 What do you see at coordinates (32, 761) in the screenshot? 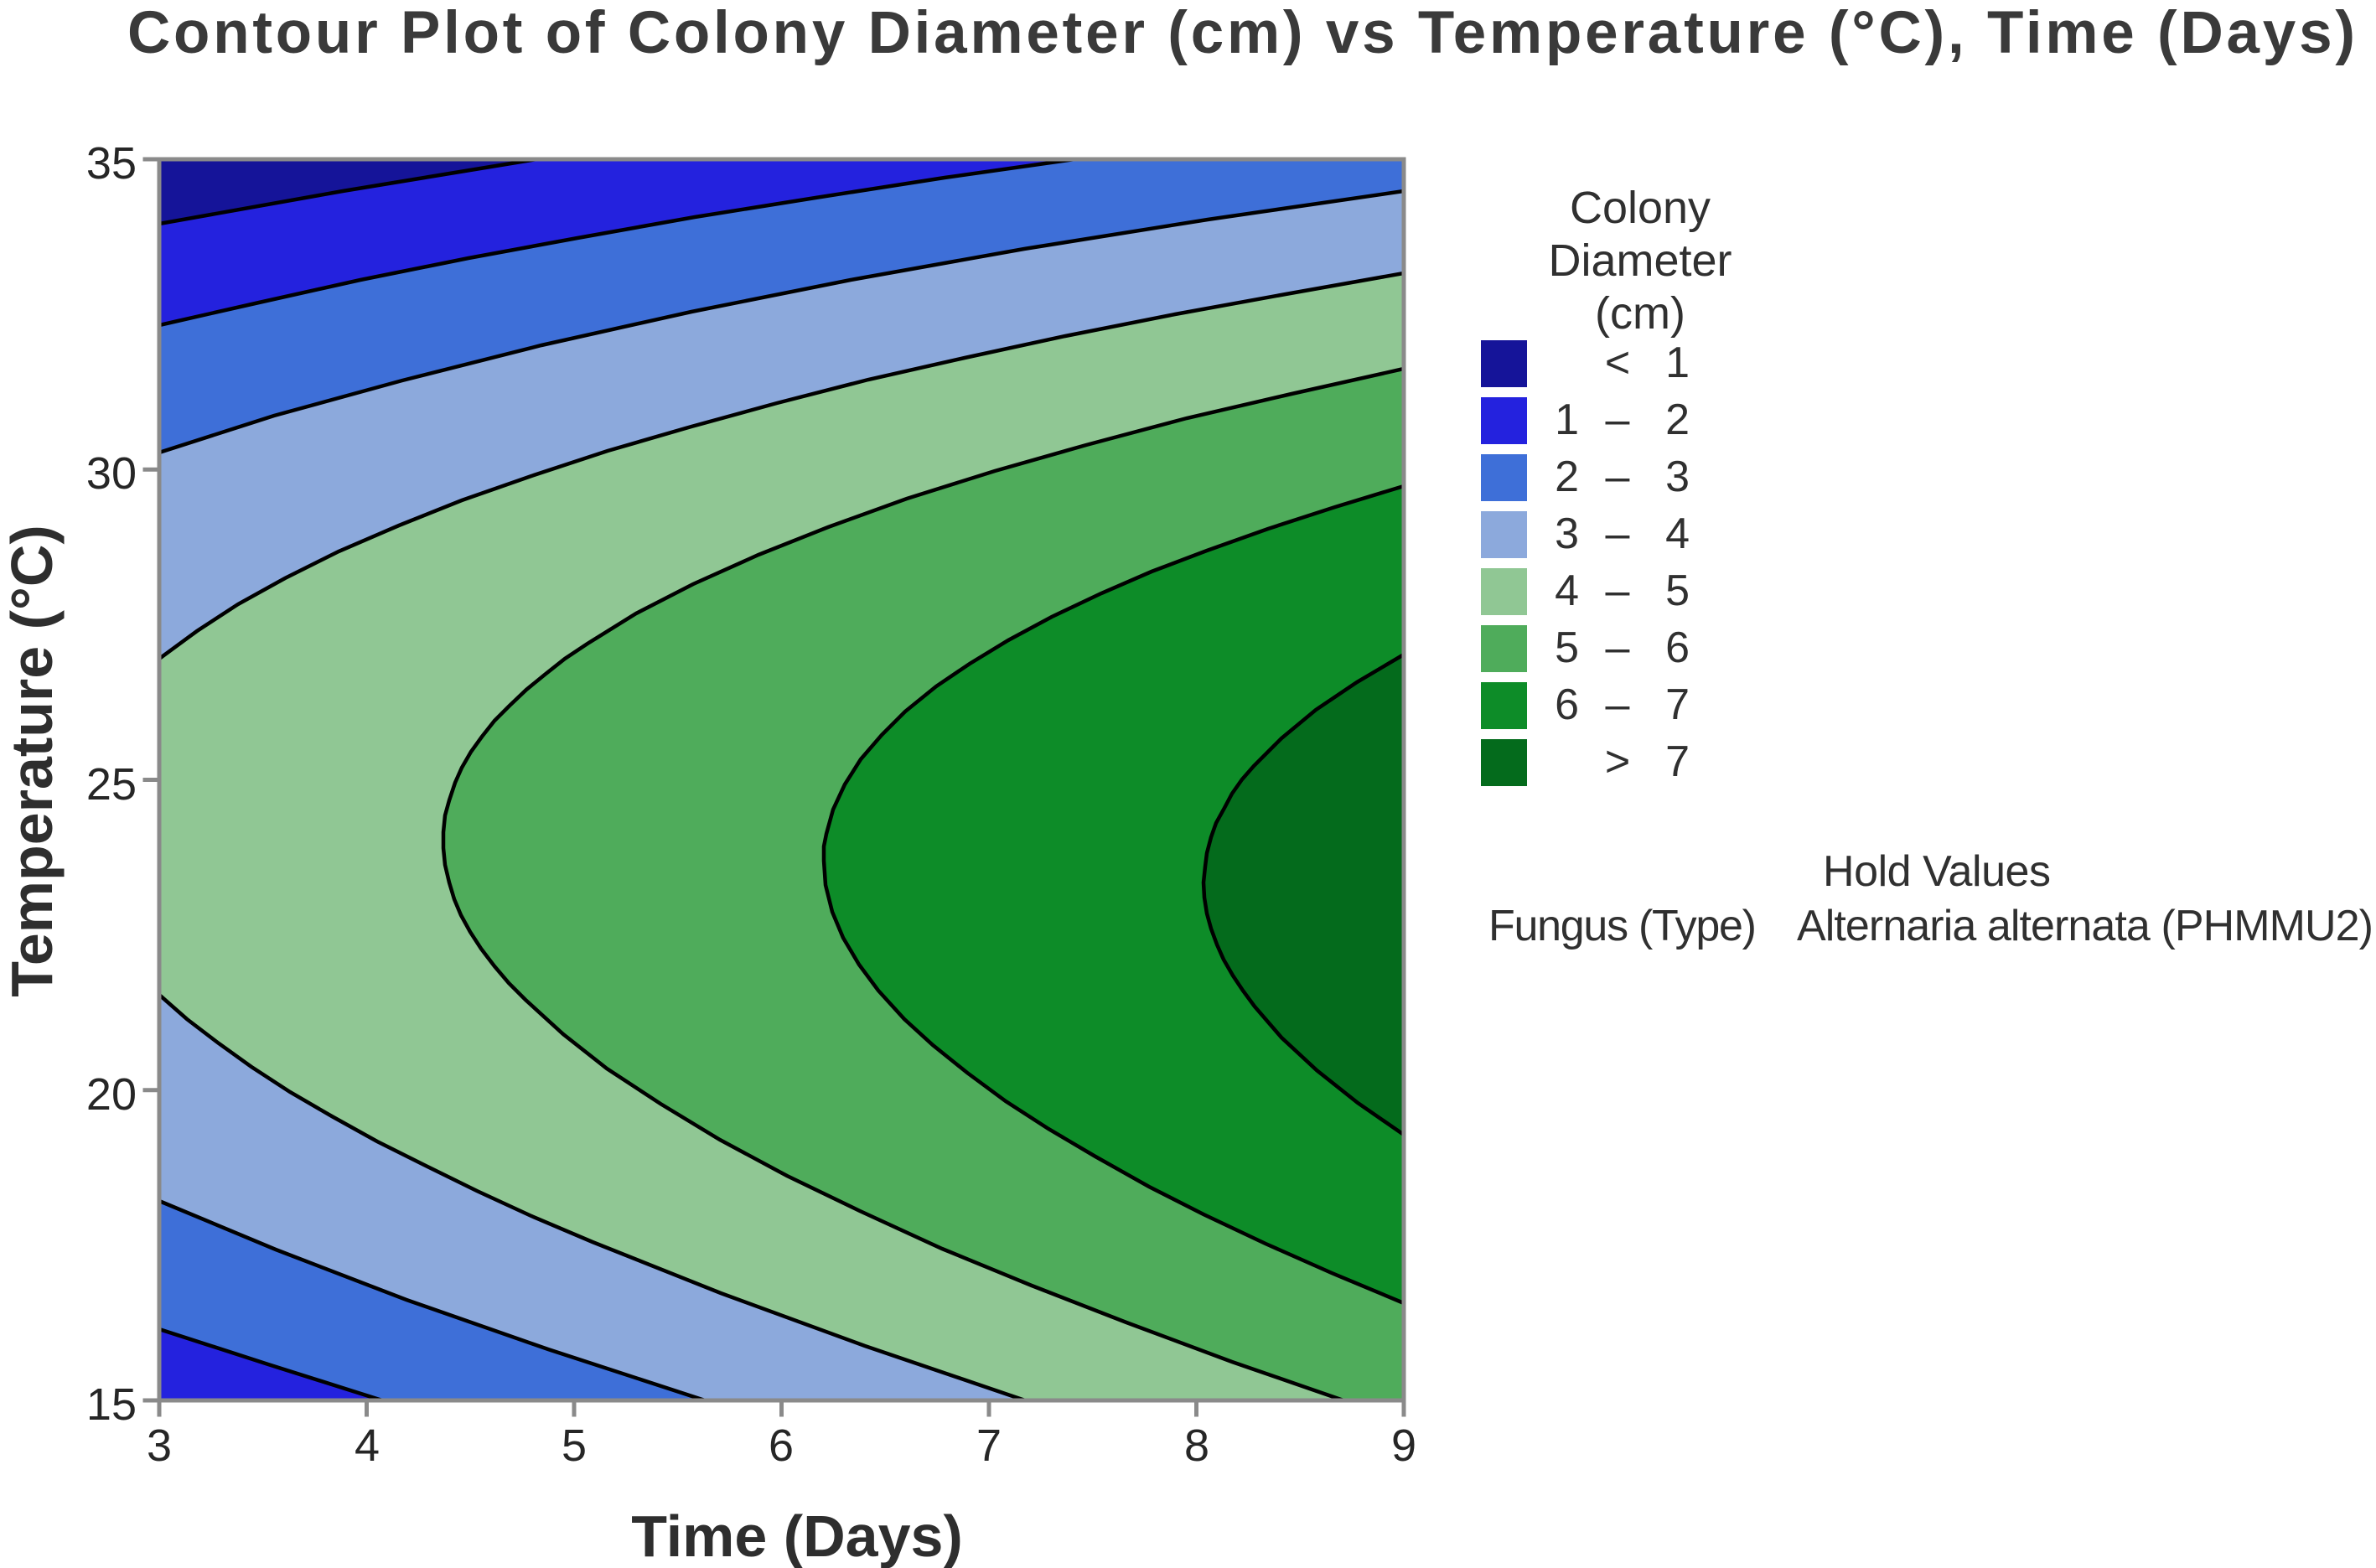
I see `svg-text: Temperature (°C)` at bounding box center [32, 761].